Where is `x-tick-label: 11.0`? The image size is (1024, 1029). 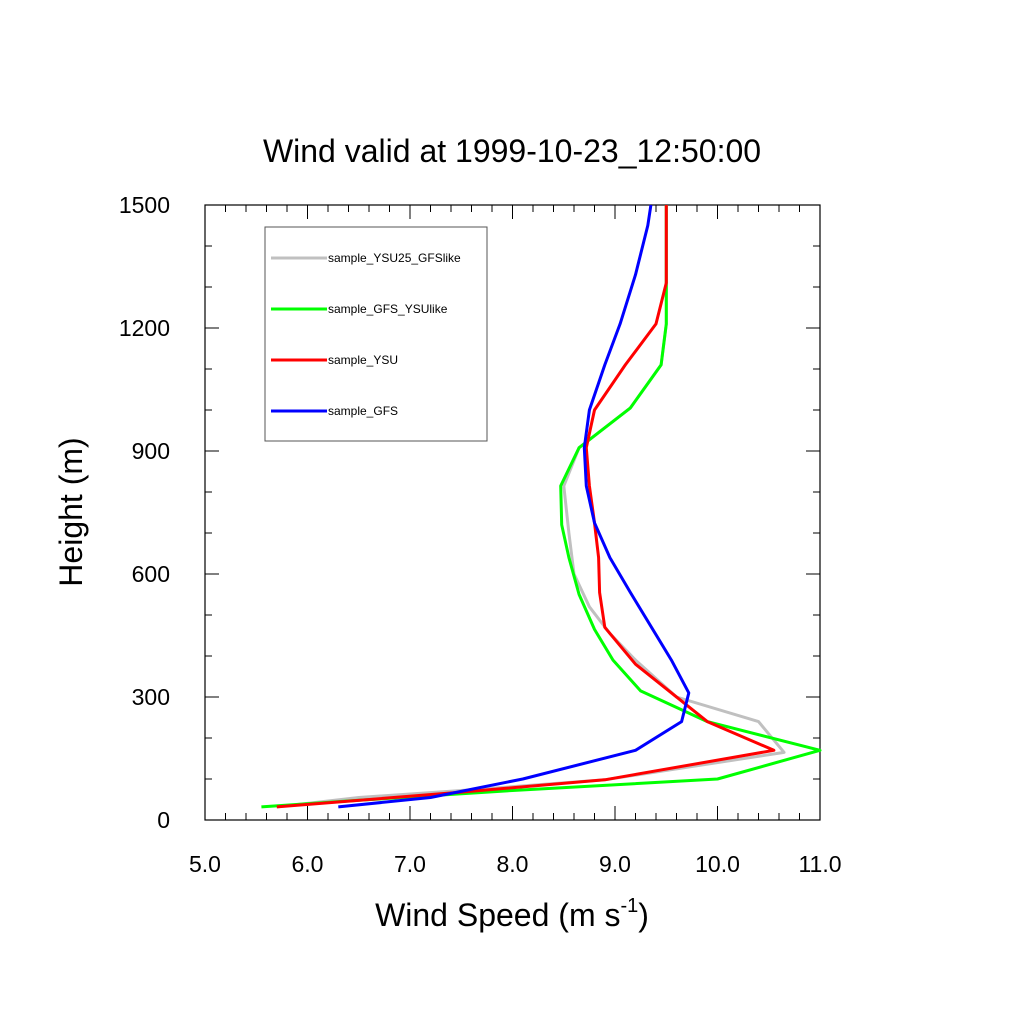 x-tick-label: 11.0 is located at coordinates (819, 864).